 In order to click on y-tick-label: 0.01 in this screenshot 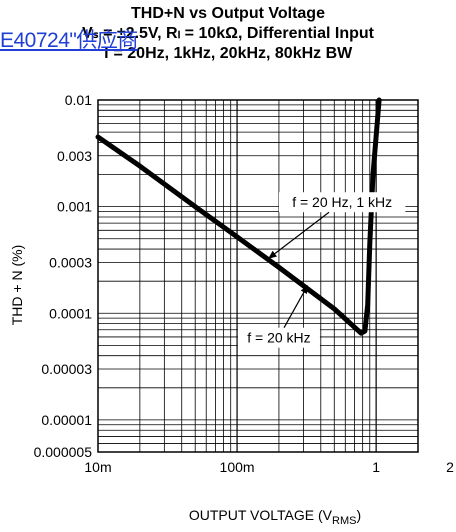, I will do `click(78, 100)`.